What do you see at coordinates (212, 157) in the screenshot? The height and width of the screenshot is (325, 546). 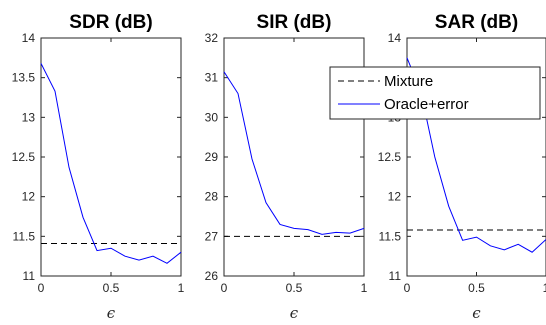 I see `y-tick-label: 29` at bounding box center [212, 157].